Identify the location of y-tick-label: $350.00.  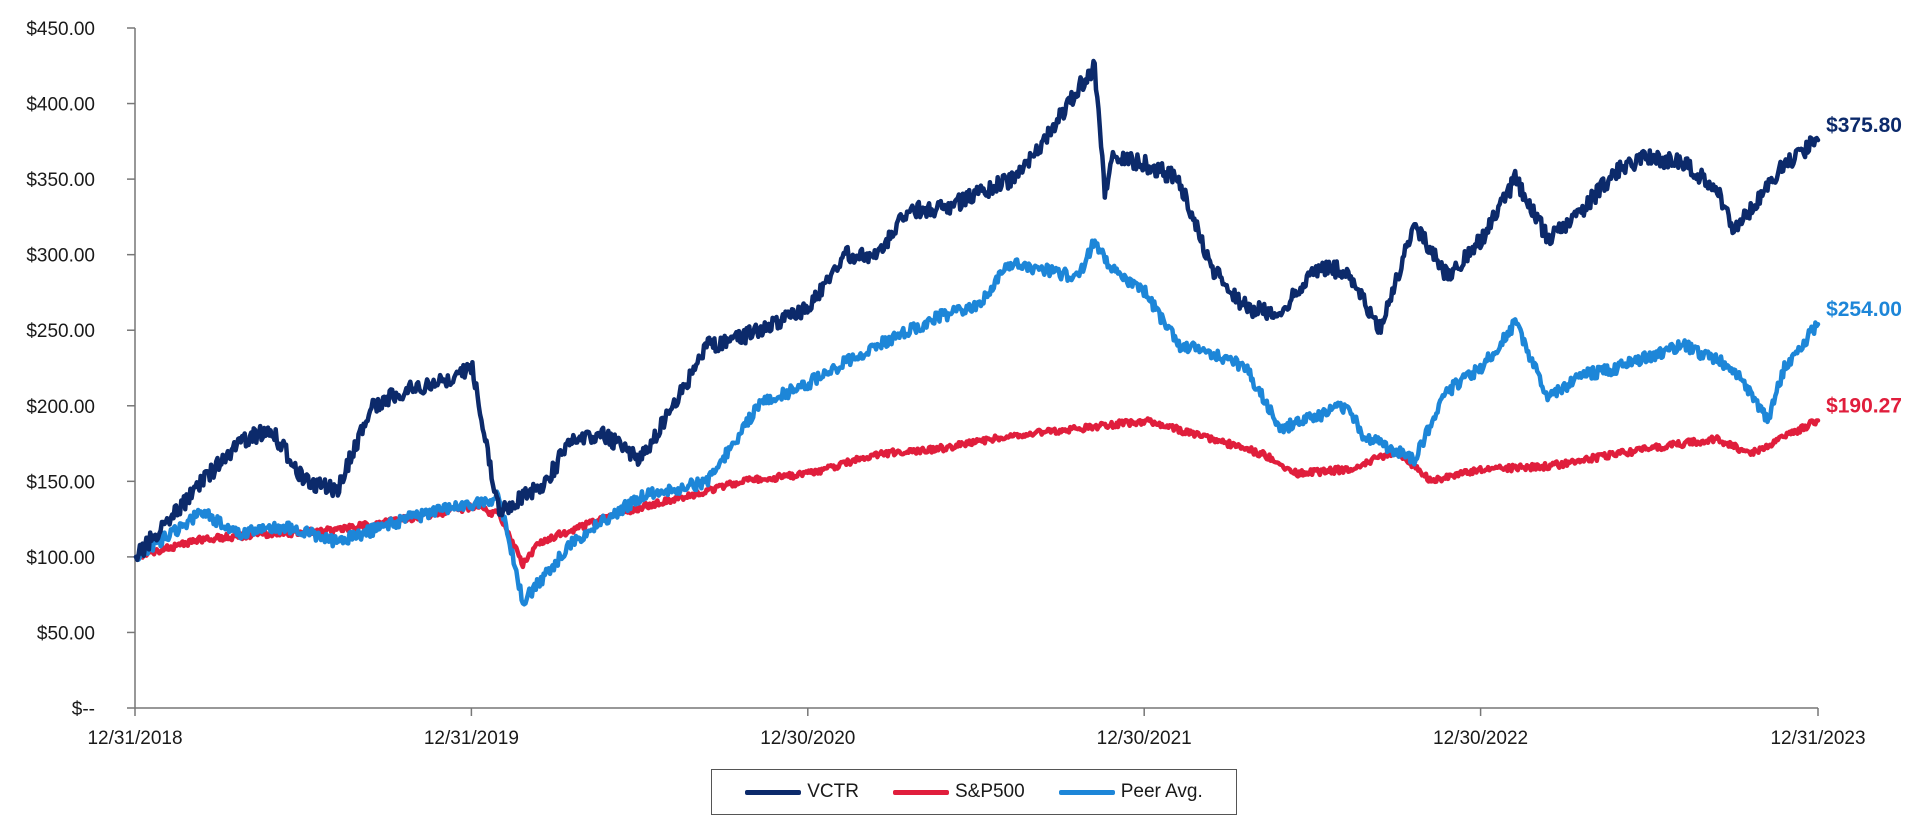
(60, 180).